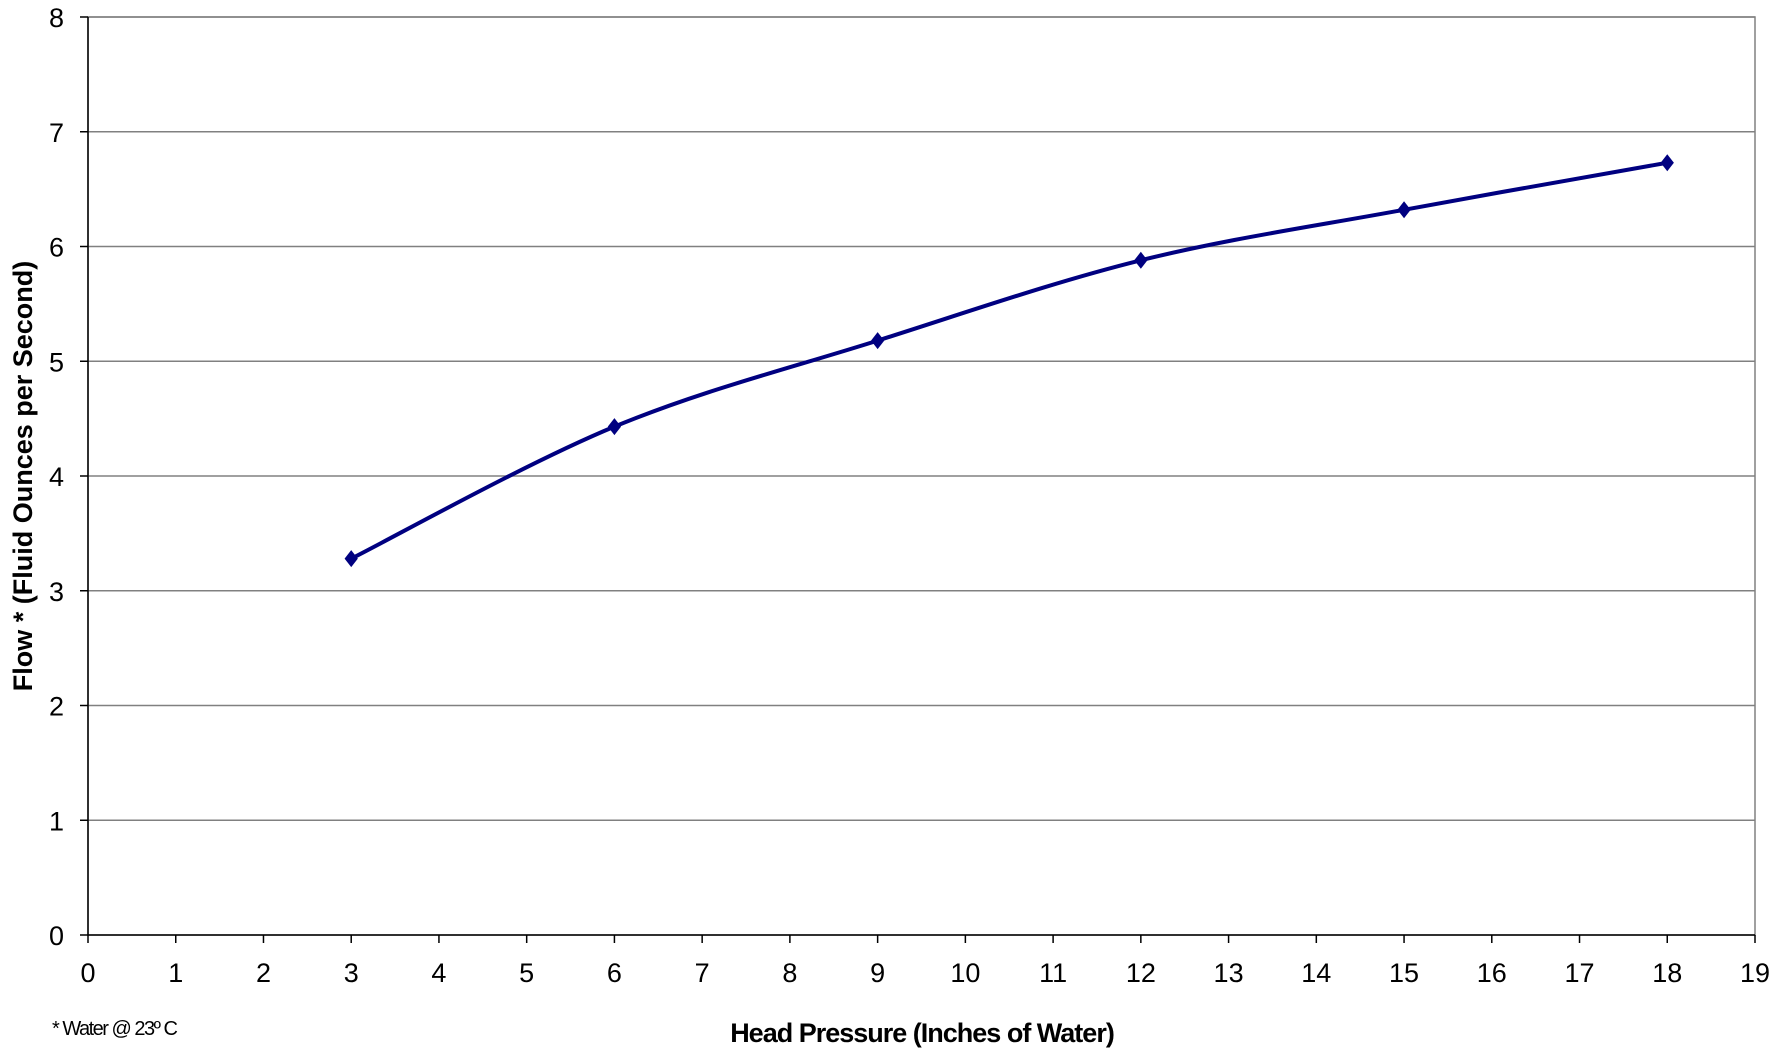 This screenshot has width=1782, height=1053. I want to click on x-tick-label-4: 4, so click(438, 973).